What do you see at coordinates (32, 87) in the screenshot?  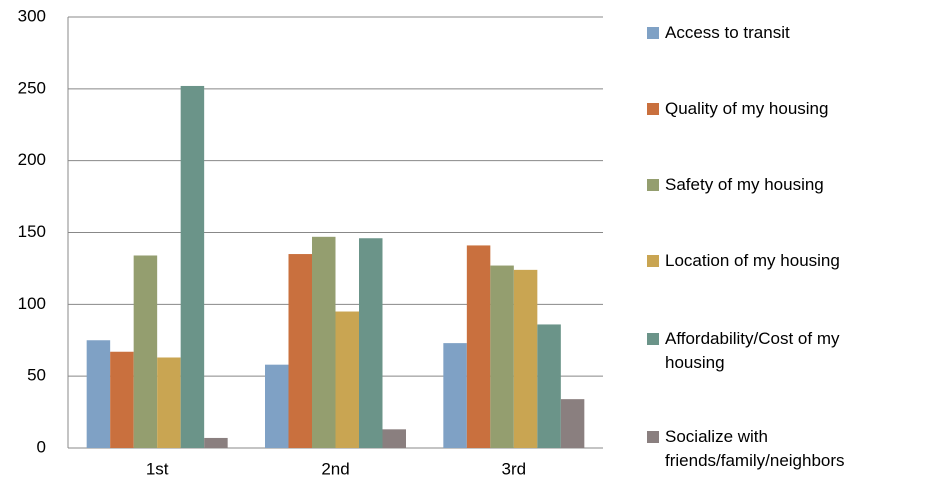 I see `y-tick-label: 250` at bounding box center [32, 87].